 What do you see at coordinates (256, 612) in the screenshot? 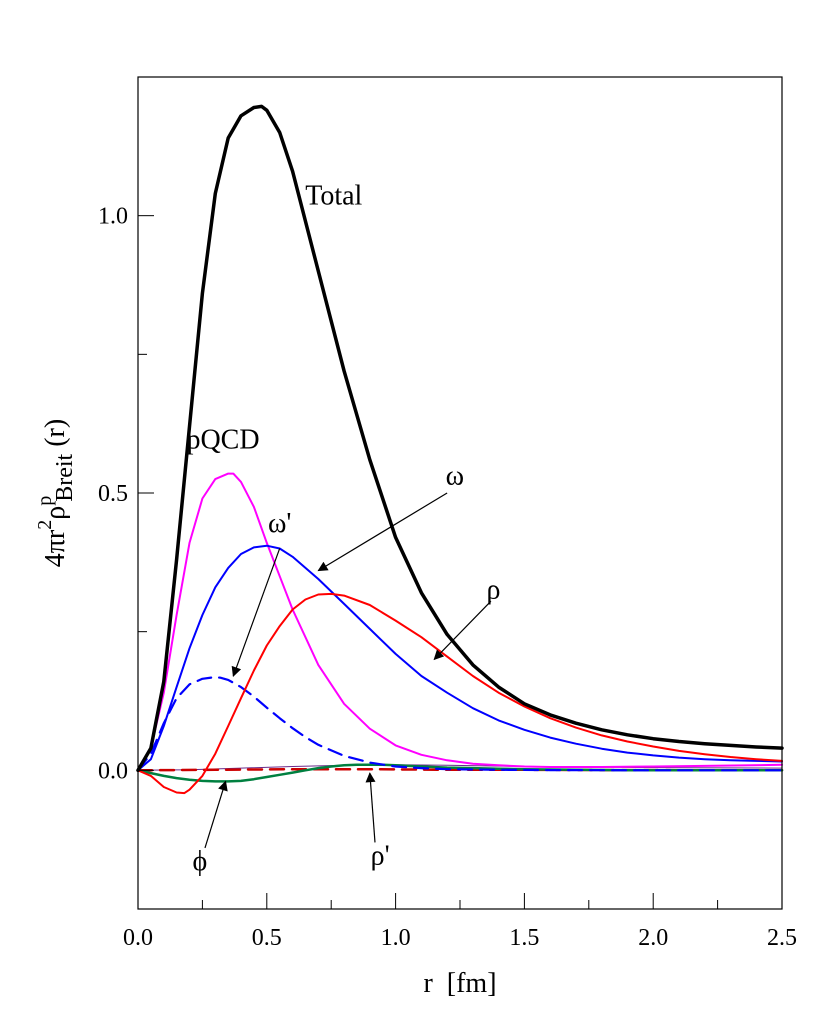
I see `arrow-omega-prime` at bounding box center [256, 612].